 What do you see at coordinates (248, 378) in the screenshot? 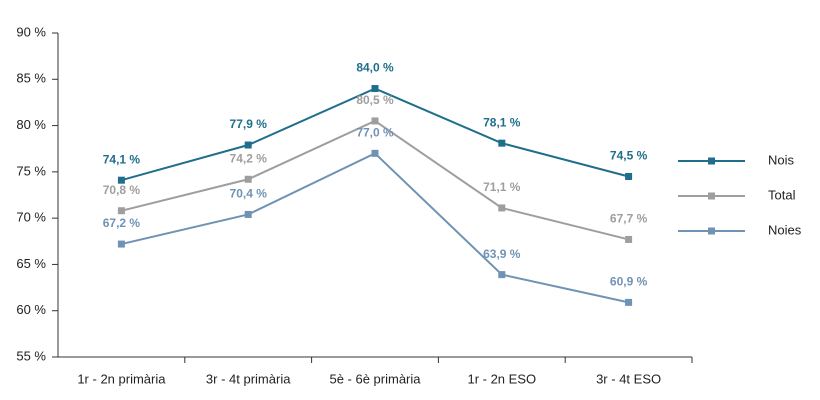
I see `x-tick-label: 3r - 4t primària` at bounding box center [248, 378].